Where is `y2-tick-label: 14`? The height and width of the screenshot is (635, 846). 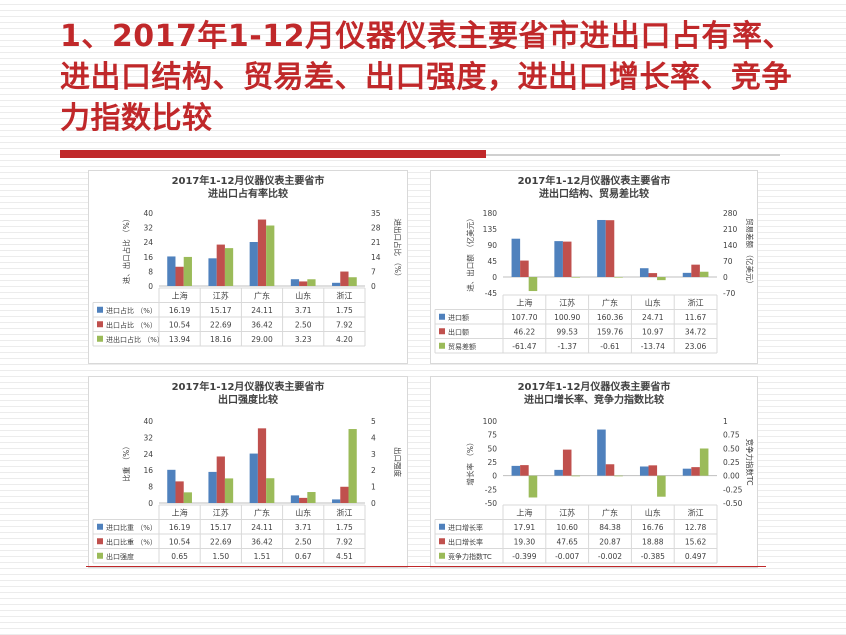
y2-tick-label: 14 is located at coordinates (376, 257).